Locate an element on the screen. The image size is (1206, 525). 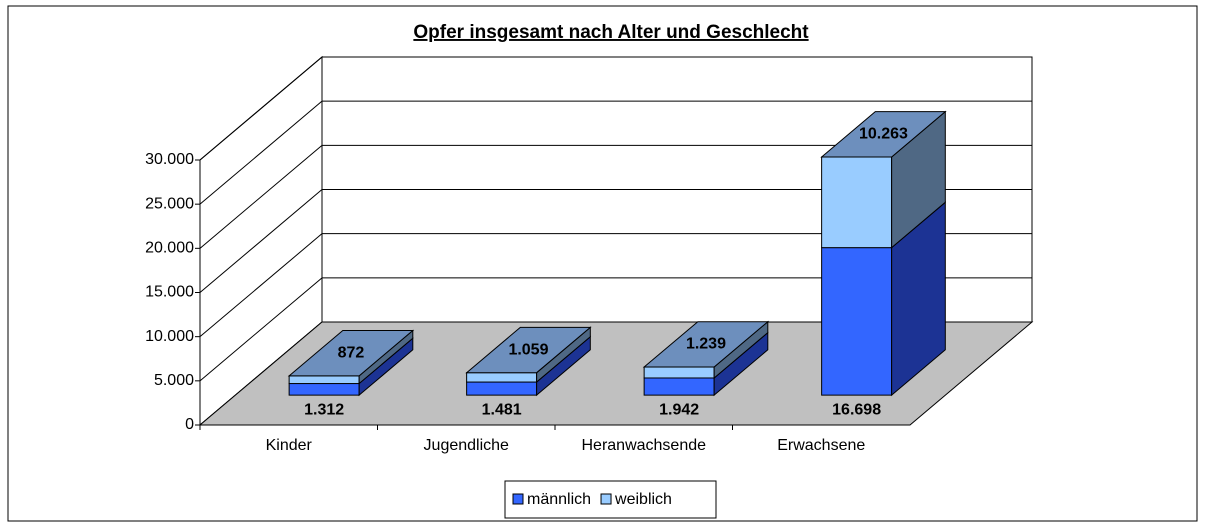
x-tick-label: Erwachsene is located at coordinates (821, 445).